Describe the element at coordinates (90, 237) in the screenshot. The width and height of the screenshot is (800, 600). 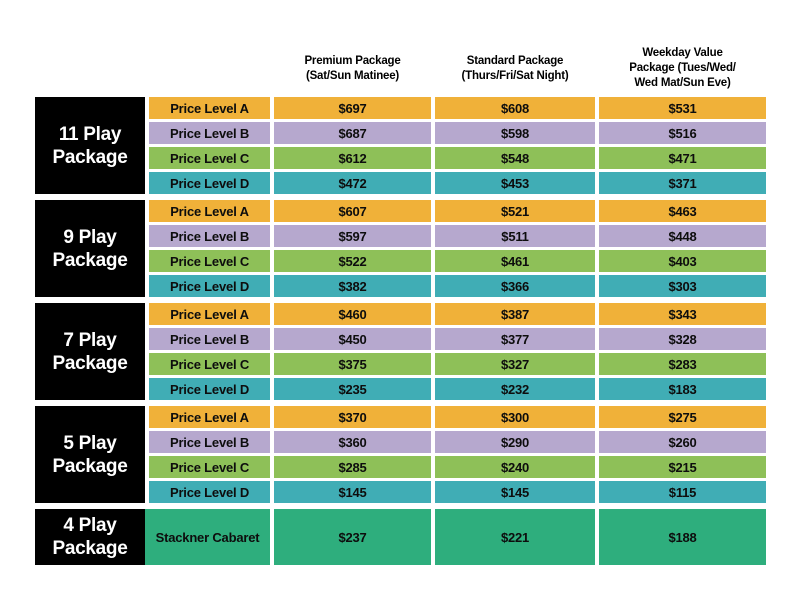
I see `package-group-label-line: 9 Play` at that location.